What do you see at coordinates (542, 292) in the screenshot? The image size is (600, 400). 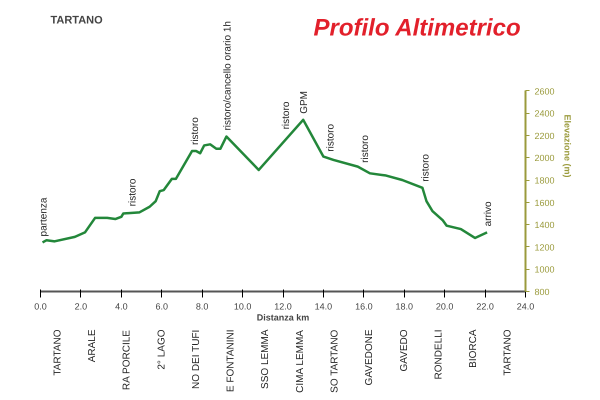 I see `y-tick-label: 800` at bounding box center [542, 292].